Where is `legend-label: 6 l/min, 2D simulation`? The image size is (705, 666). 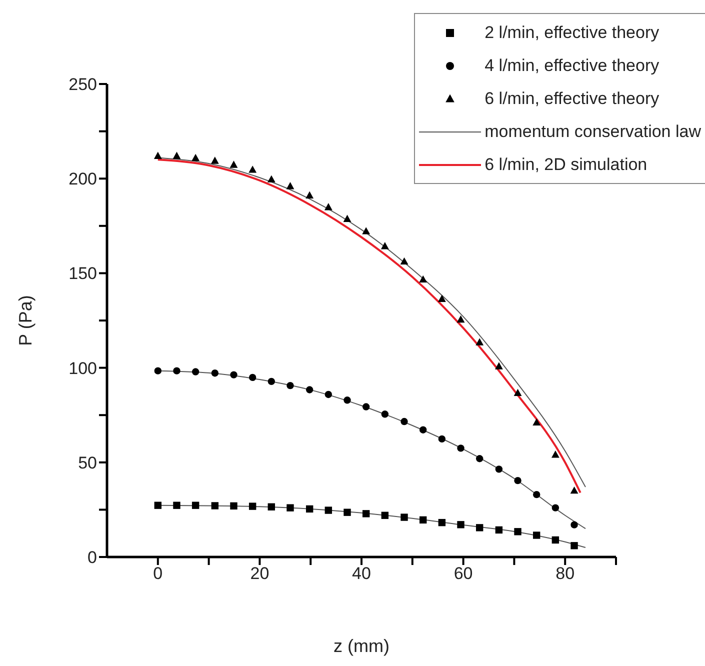
legend-label: 6 l/min, 2D simulation is located at coordinates (566, 164).